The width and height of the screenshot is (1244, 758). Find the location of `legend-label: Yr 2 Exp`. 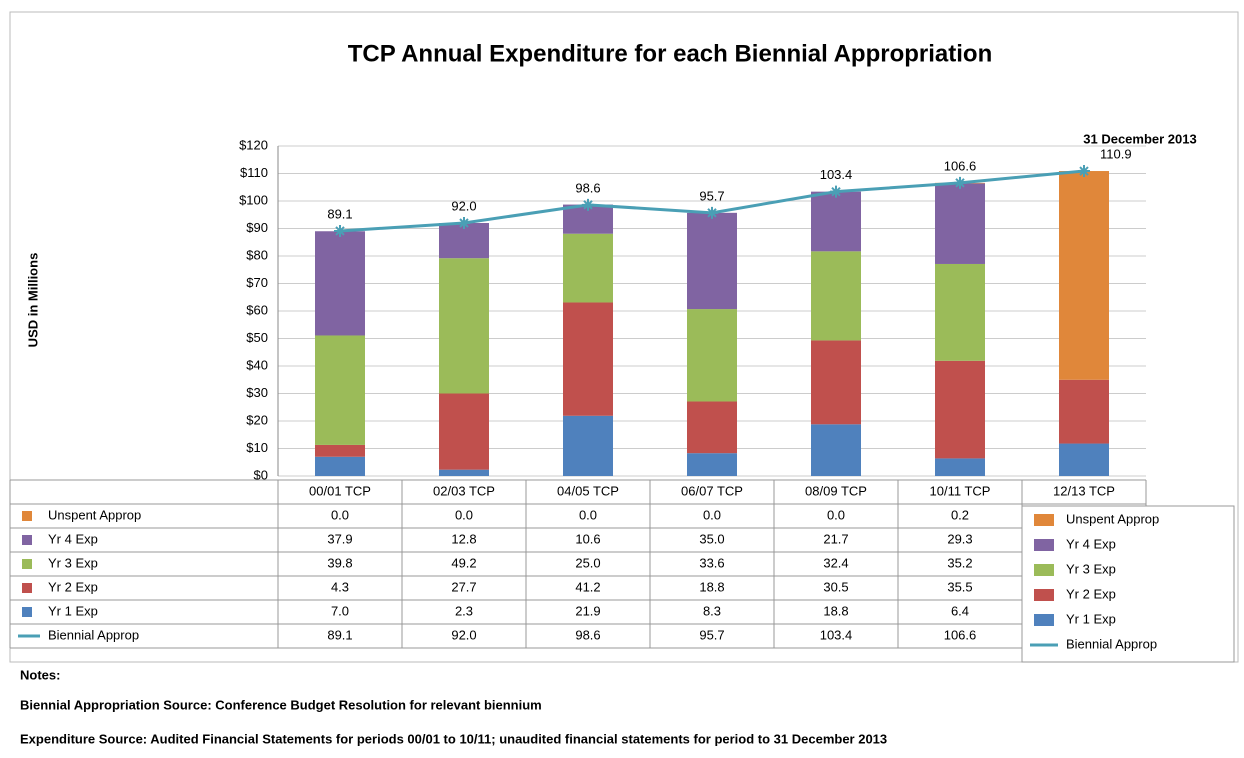

legend-label: Yr 2 Exp is located at coordinates (1091, 593).